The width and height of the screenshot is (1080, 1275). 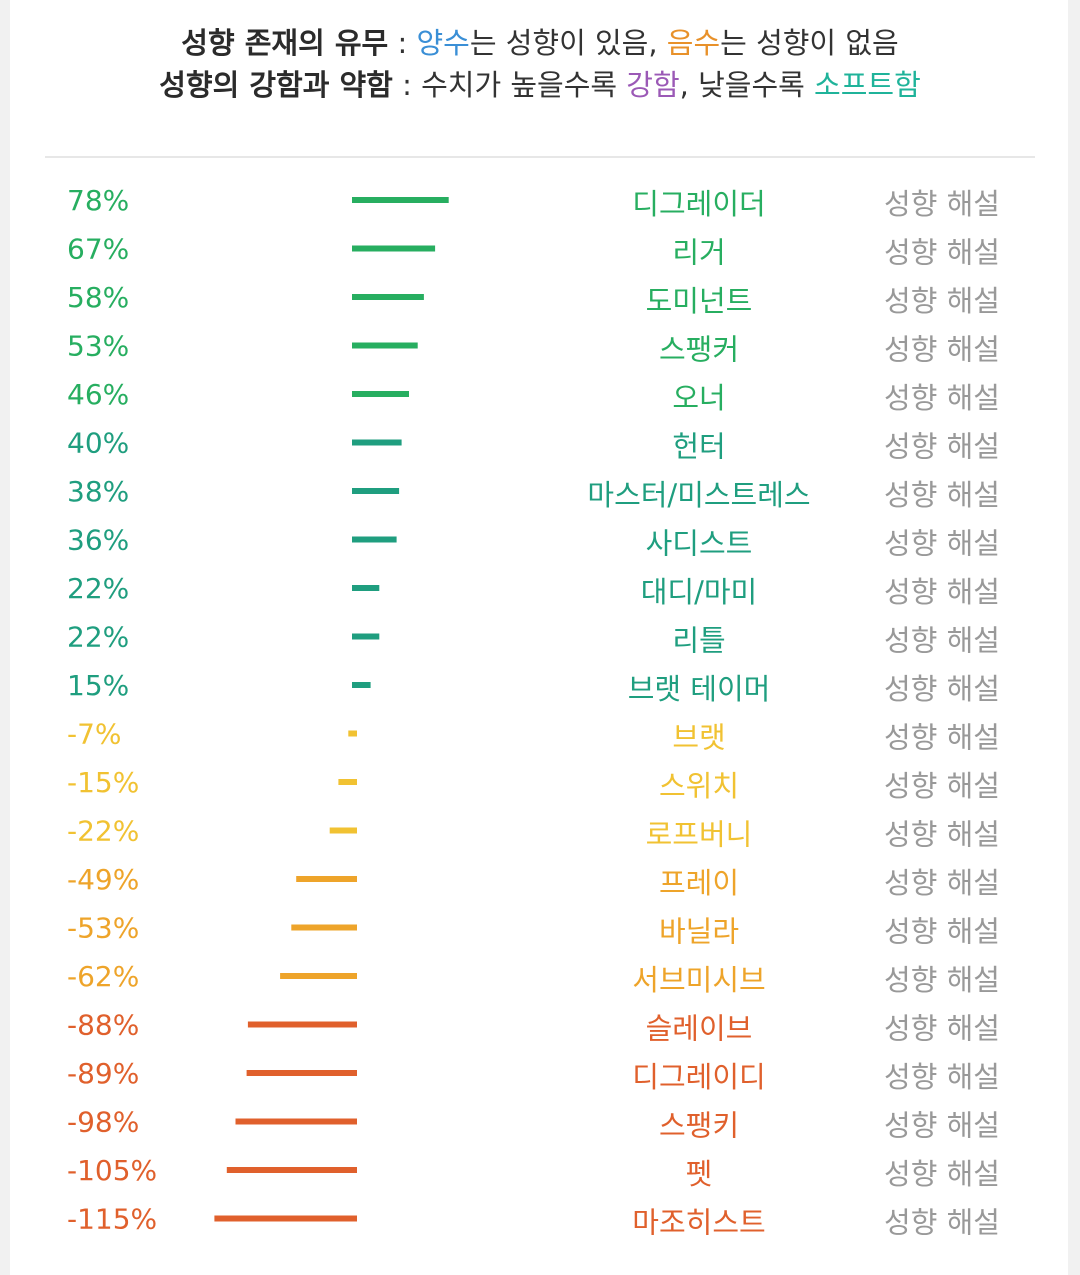 I want to click on data-label: -22%, so click(x=103, y=831).